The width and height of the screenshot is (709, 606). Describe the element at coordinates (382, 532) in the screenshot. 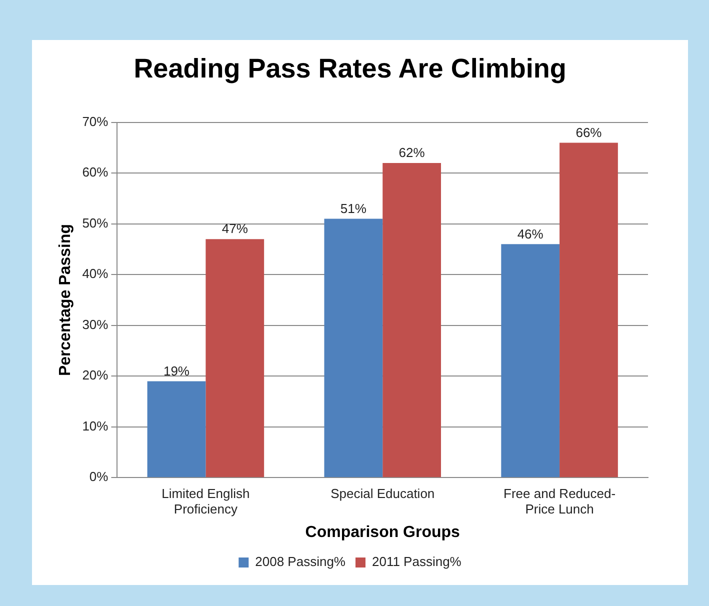

I see `x-axis-title: Comparison Groups` at that location.